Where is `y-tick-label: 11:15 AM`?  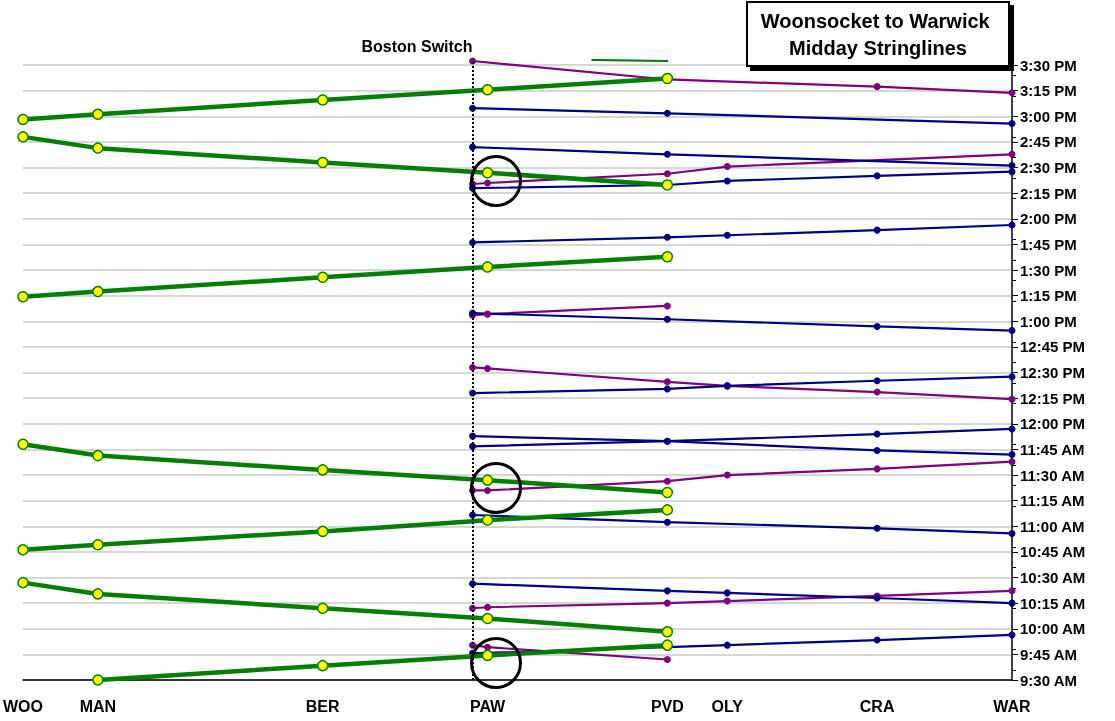 y-tick-label: 11:15 AM is located at coordinates (1052, 501).